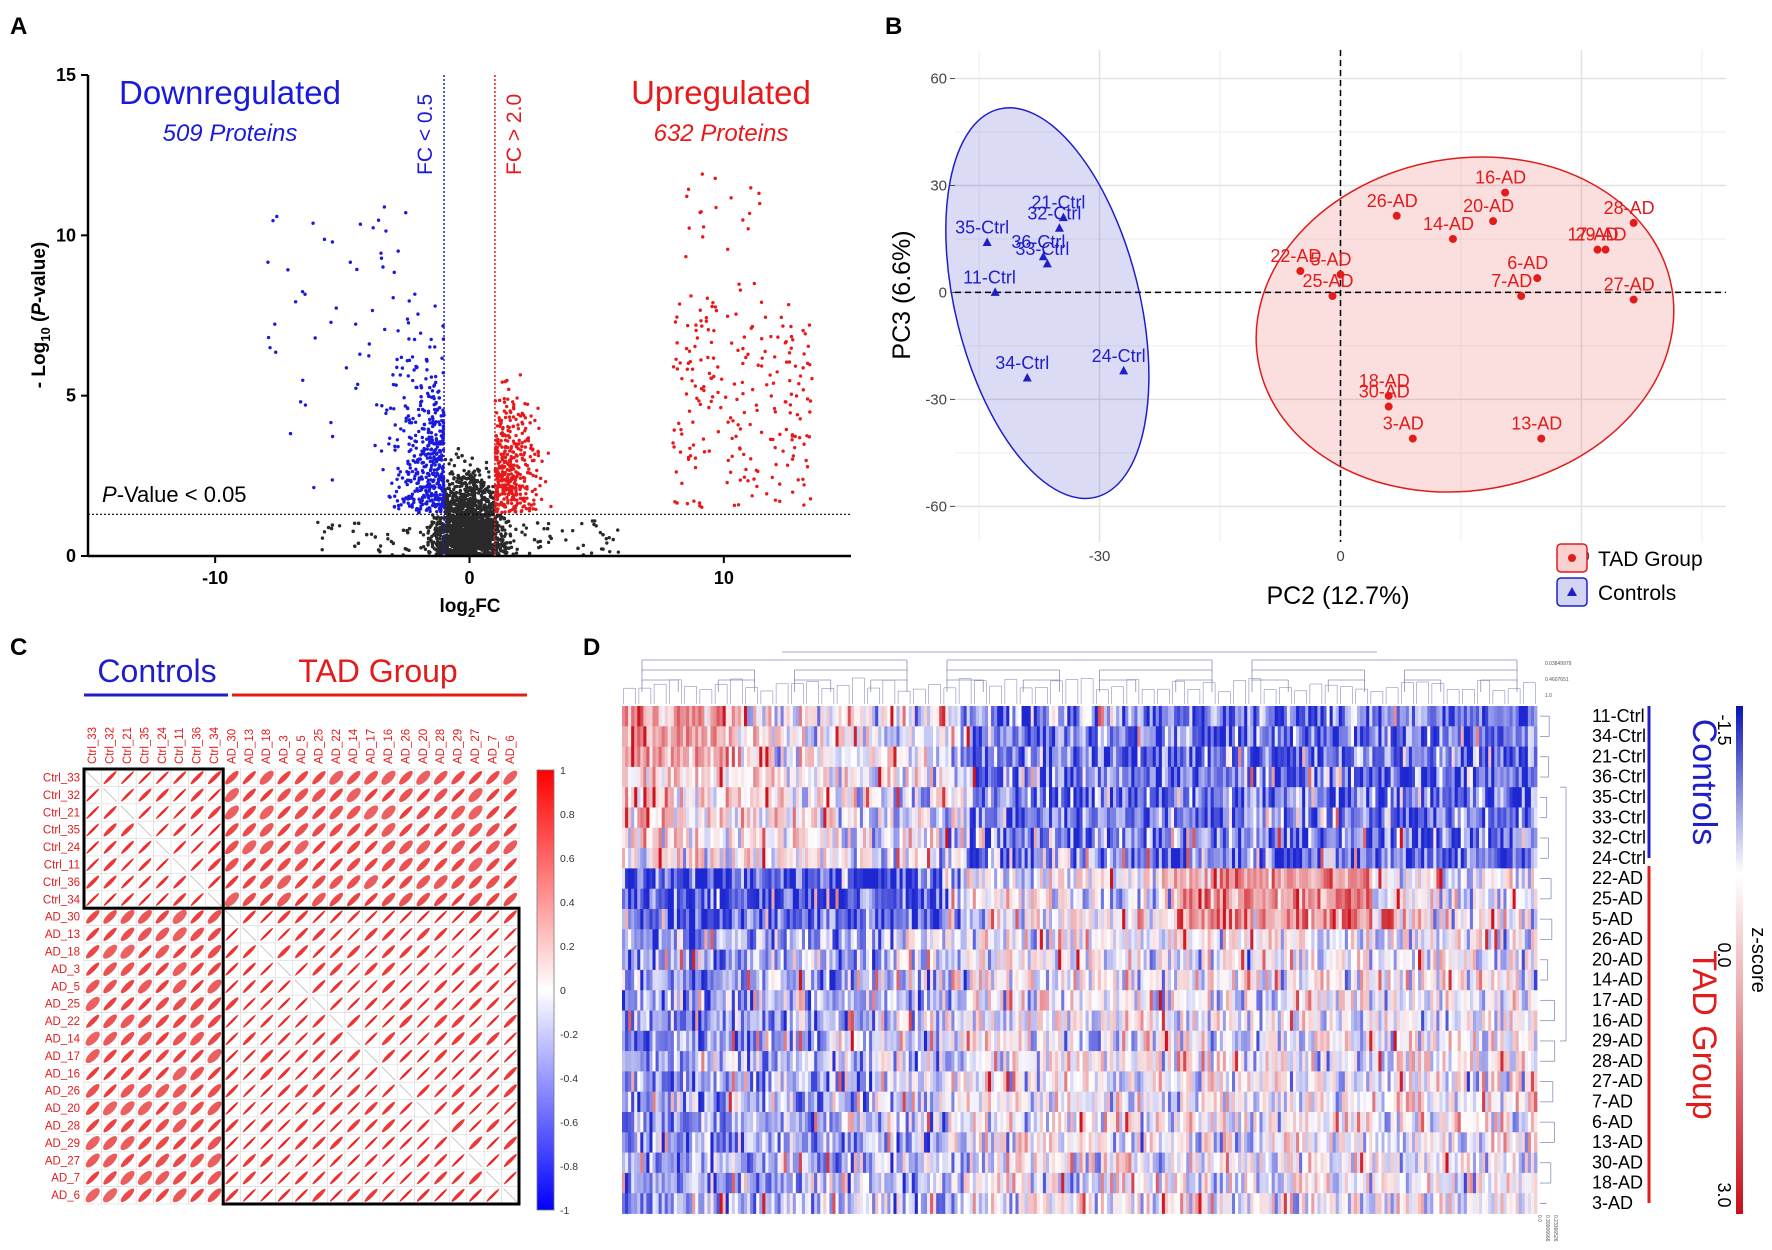 The height and width of the screenshot is (1250, 1772). What do you see at coordinates (721, 133) in the screenshot?
I see `upregulated-count: 632 Proteins` at bounding box center [721, 133].